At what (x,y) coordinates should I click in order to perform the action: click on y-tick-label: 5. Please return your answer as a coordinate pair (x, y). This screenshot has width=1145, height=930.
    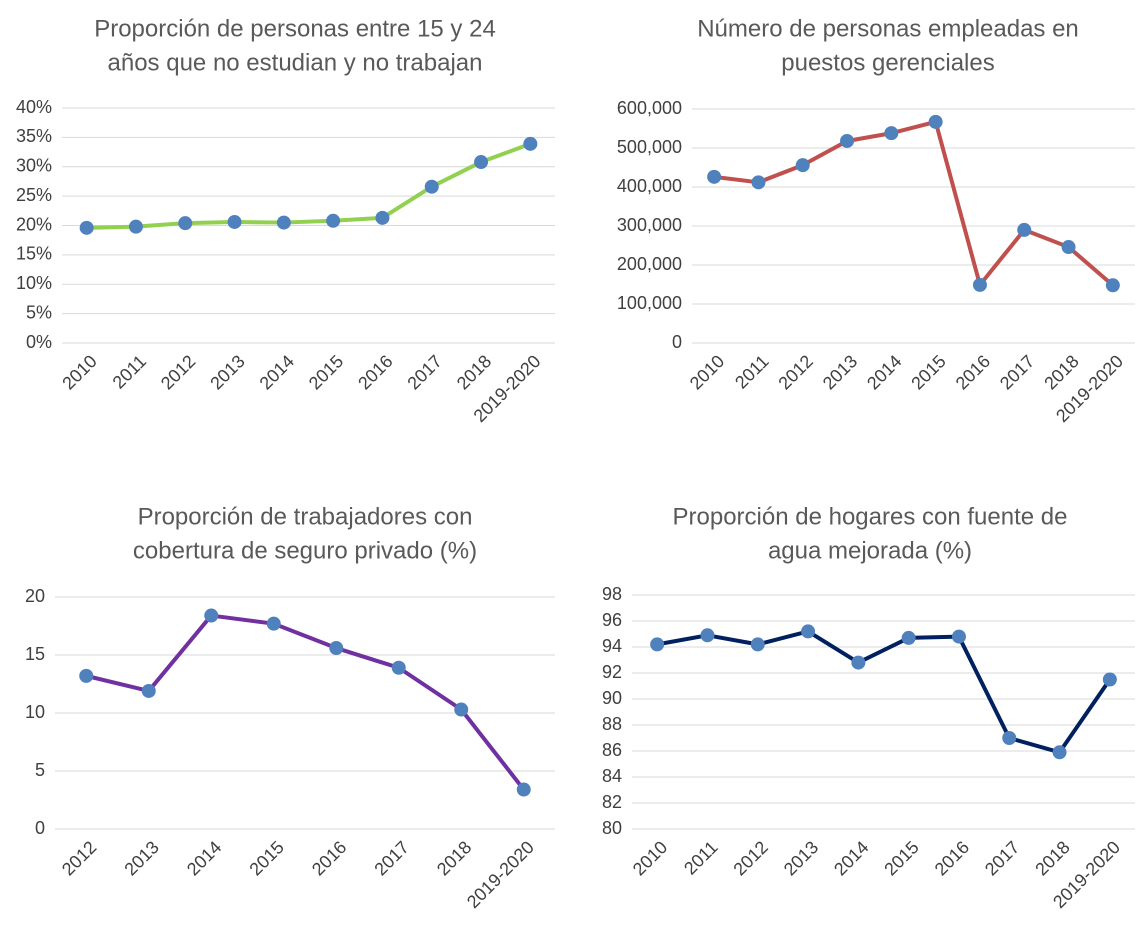
    Looking at the image, I should click on (40, 770).